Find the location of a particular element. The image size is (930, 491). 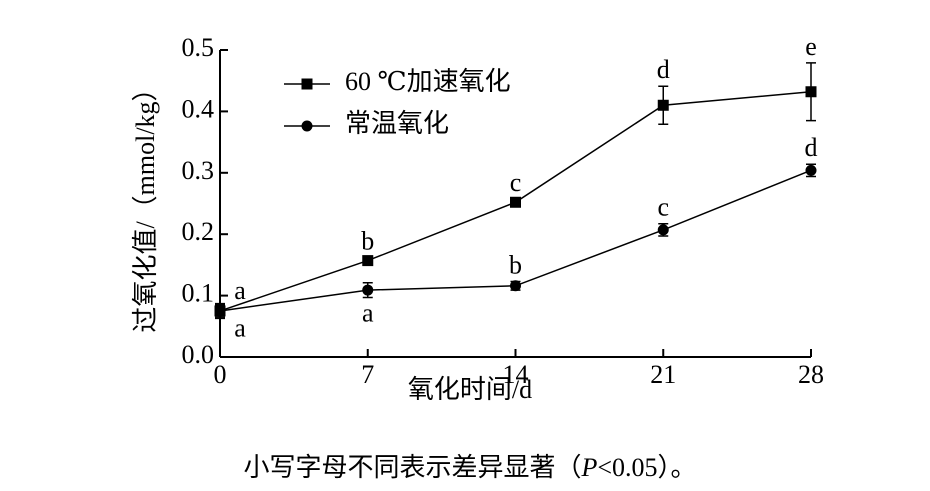

x-tick-label: 21 is located at coordinates (663, 374).